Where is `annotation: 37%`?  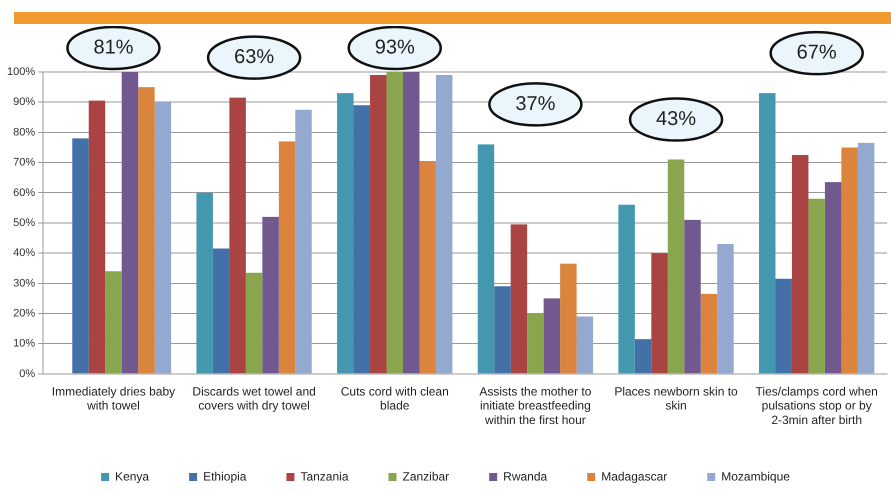
annotation: 37% is located at coordinates (535, 103).